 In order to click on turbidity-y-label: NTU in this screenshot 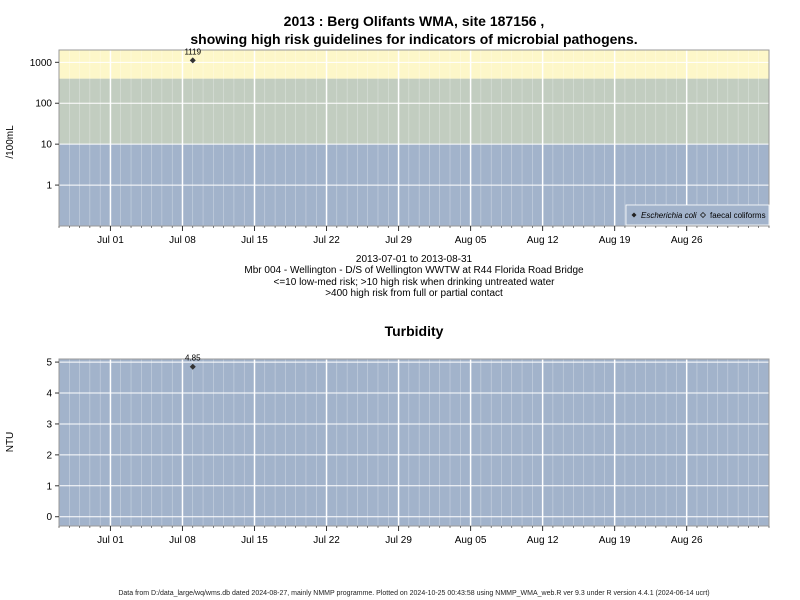, I will do `click(10, 442)`.